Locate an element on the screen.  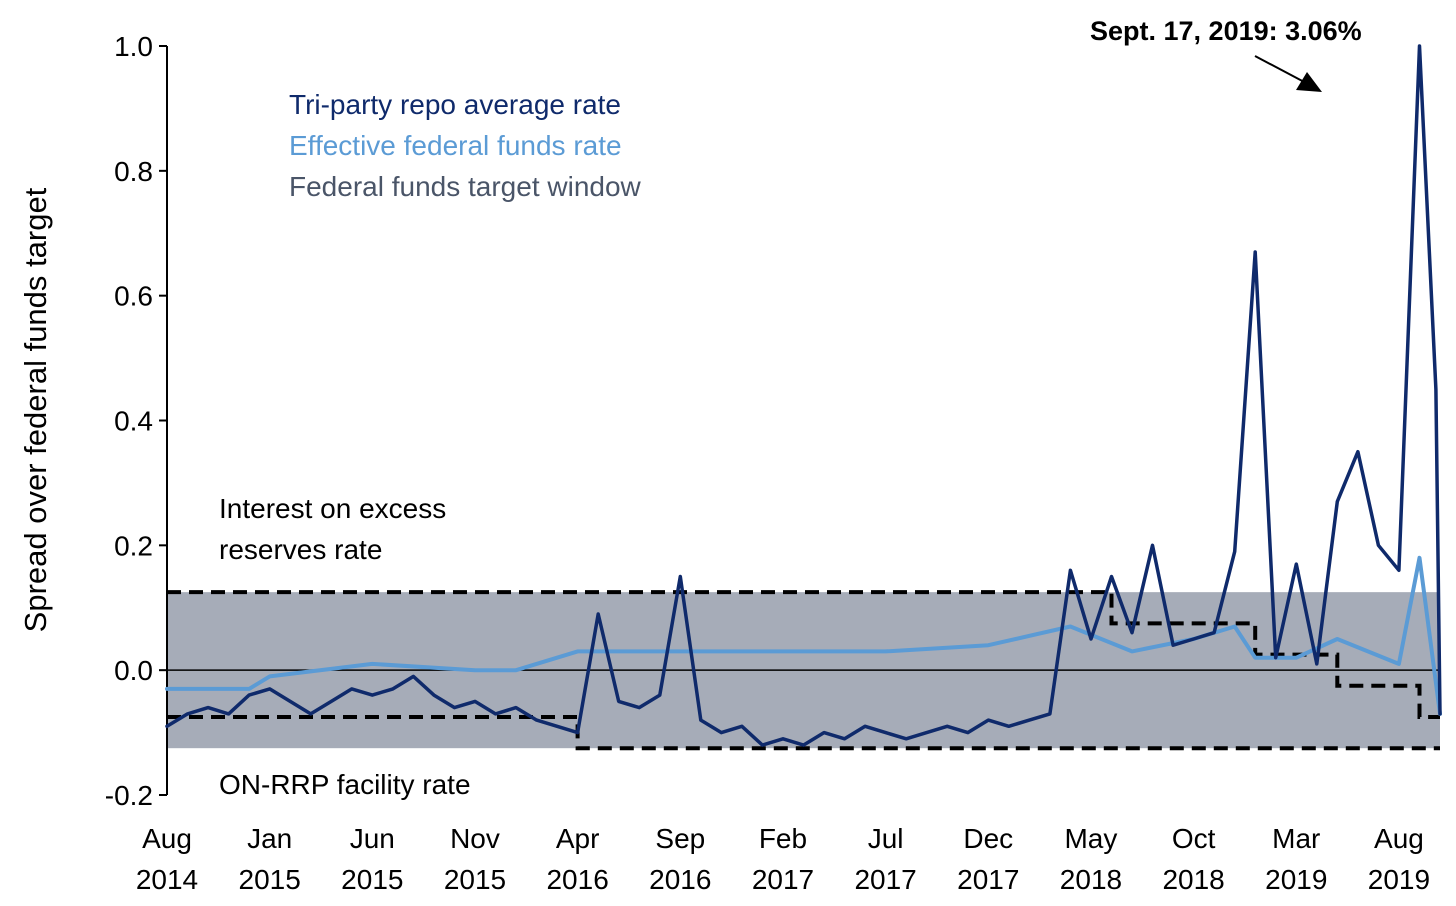
x-tick-label-month: Oct is located at coordinates (1194, 838).